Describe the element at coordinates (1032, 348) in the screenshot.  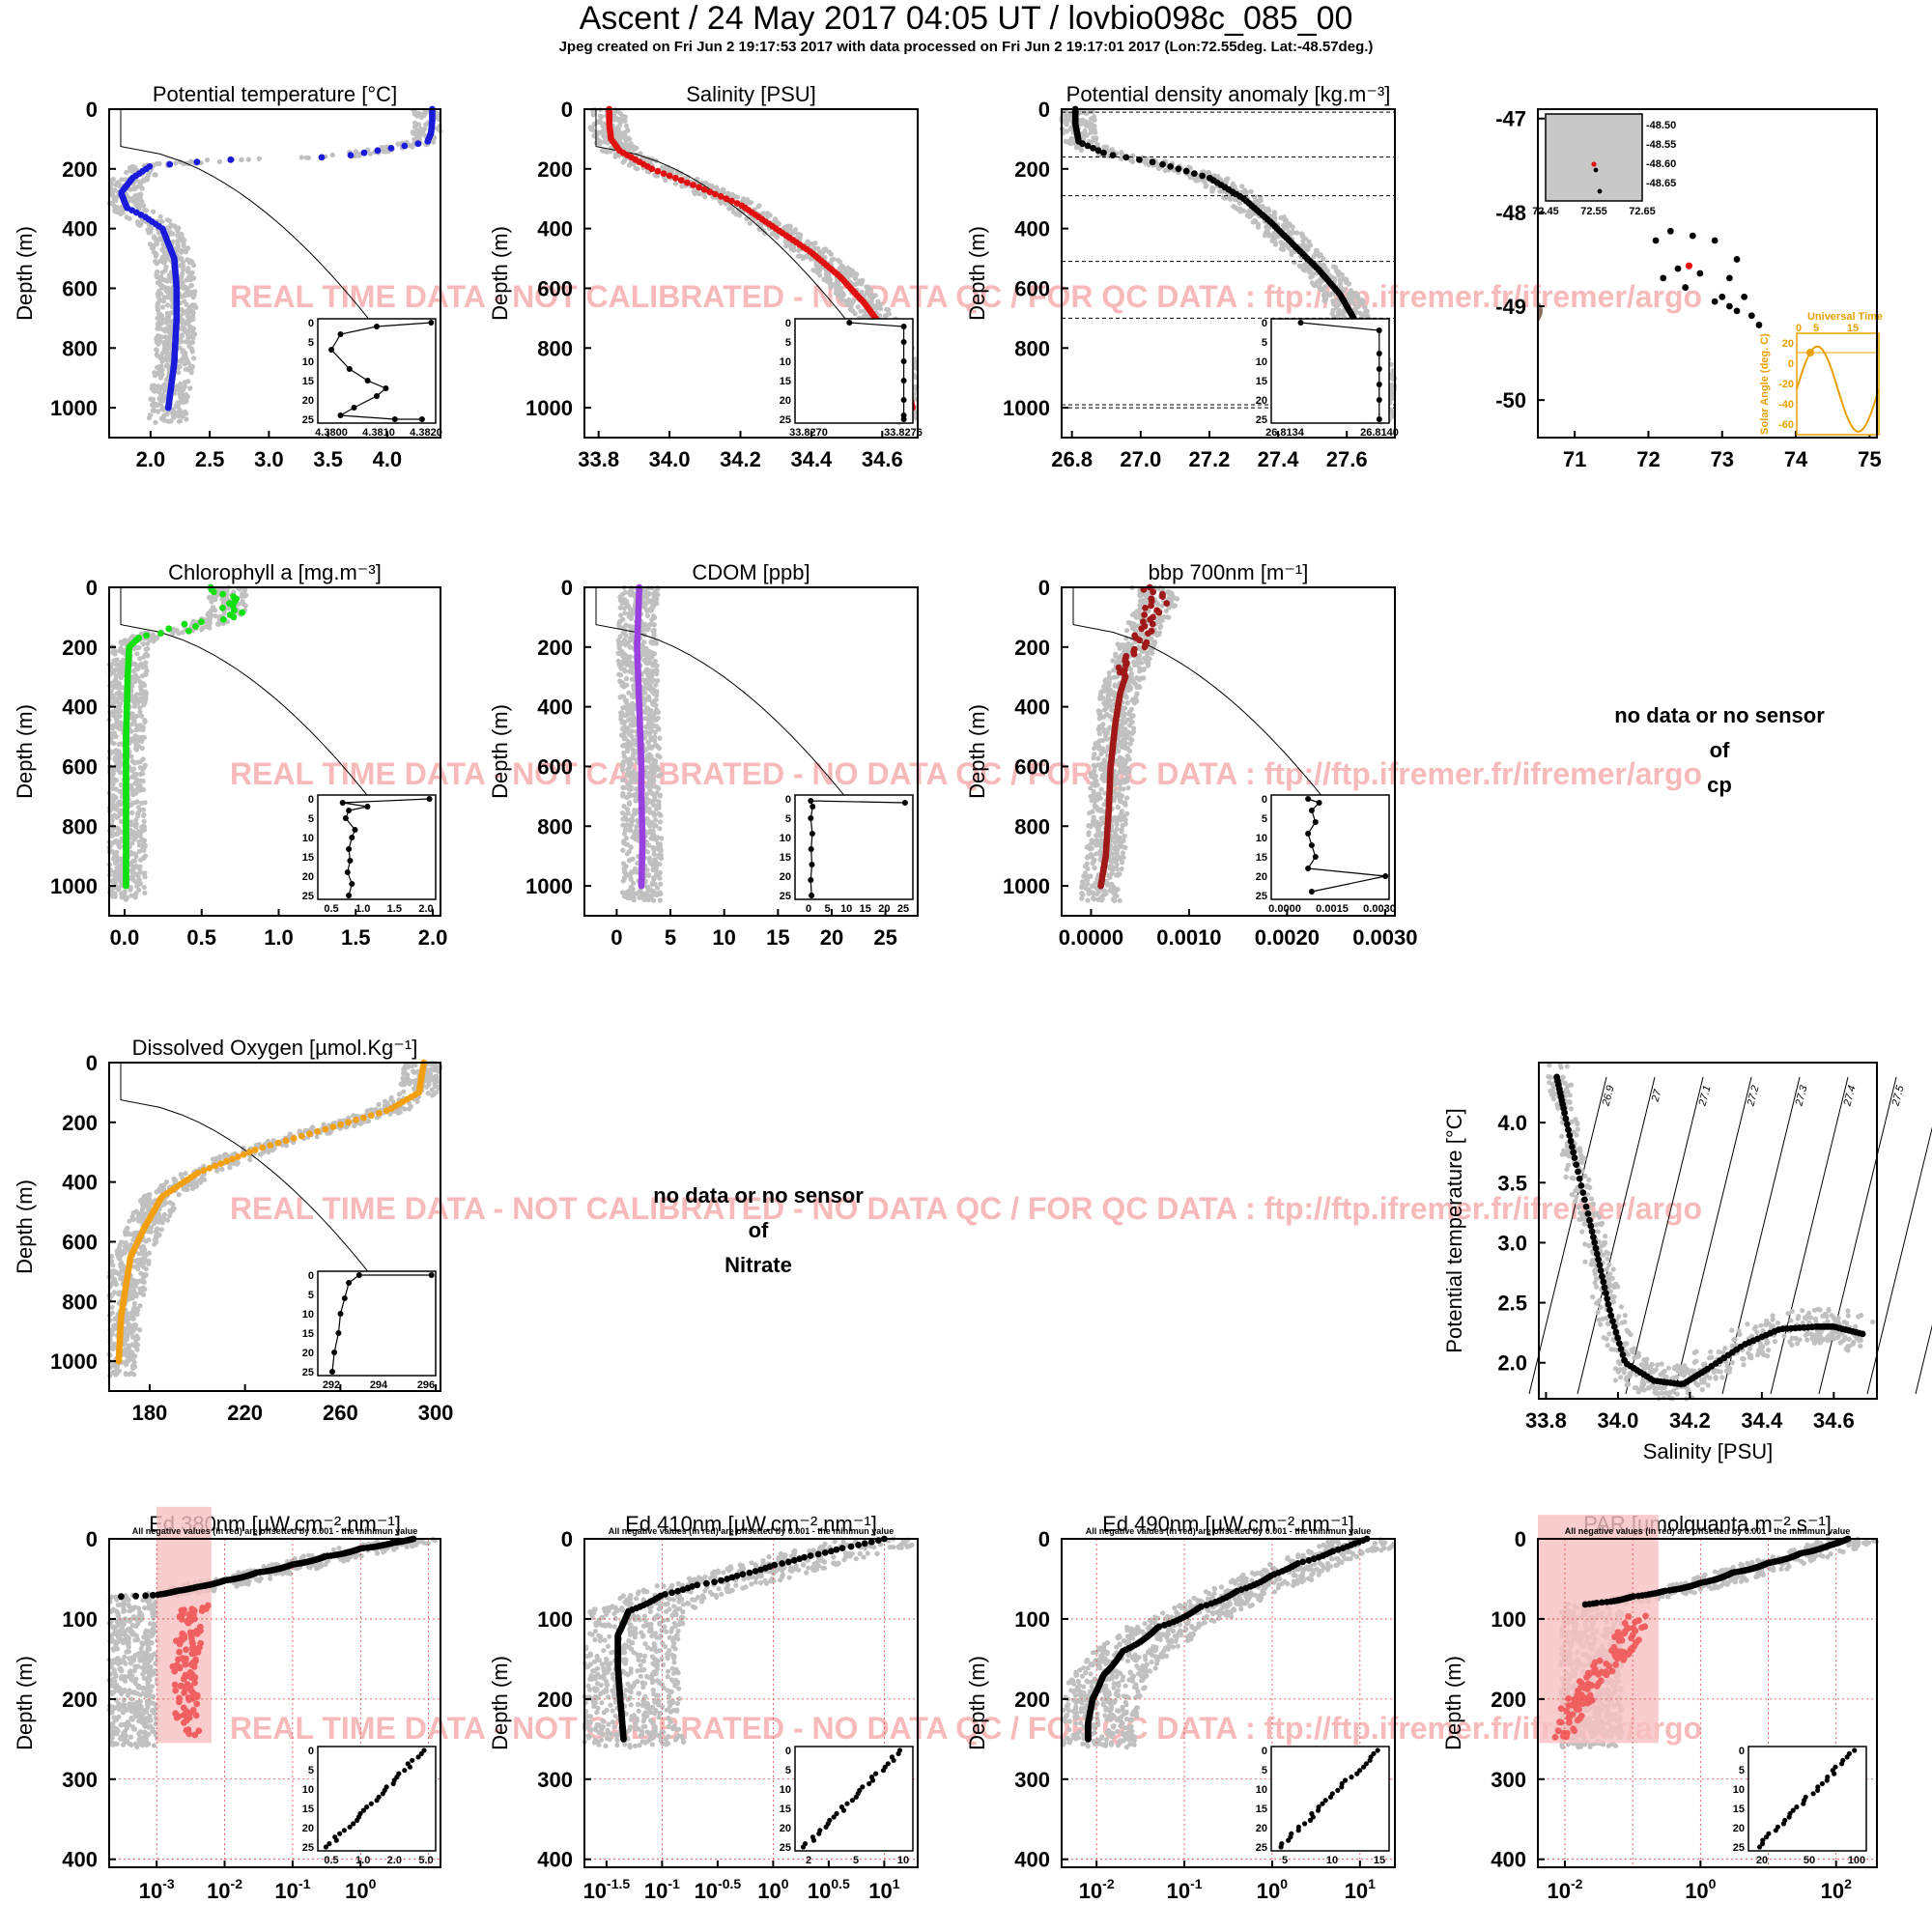
I see `y-tick-label: 800` at that location.